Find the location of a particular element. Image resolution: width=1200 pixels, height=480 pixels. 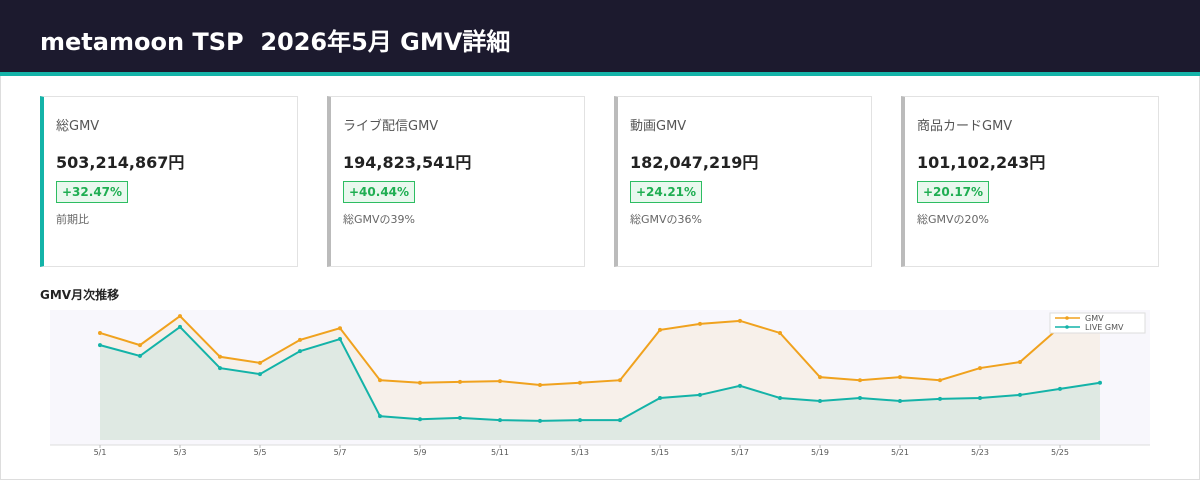

kpi-change: +40.44% is located at coordinates (379, 192).